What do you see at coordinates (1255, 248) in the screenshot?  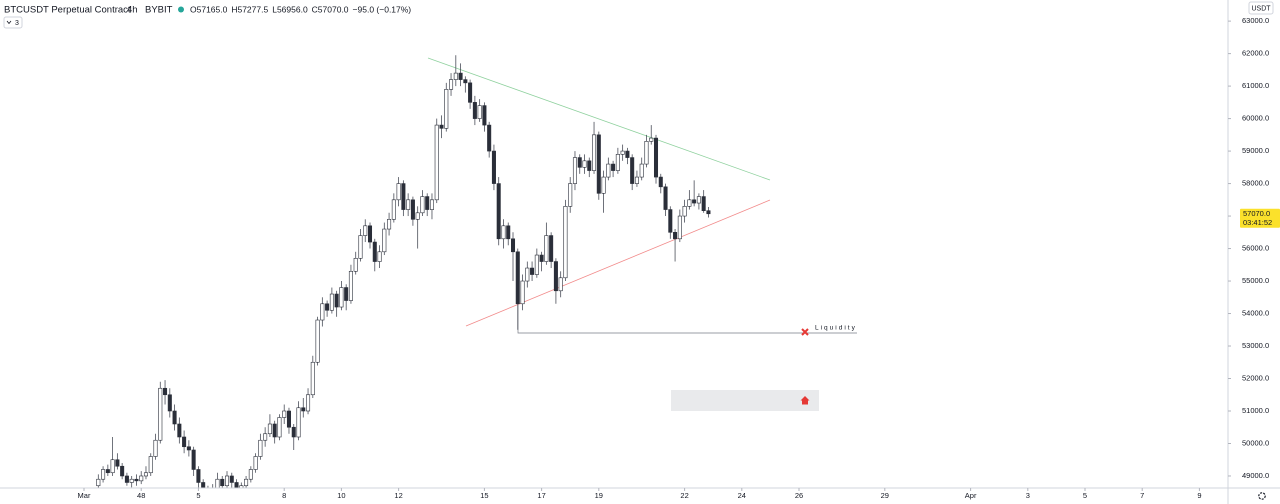 I see `y-tick-label: 56000.0` at bounding box center [1255, 248].